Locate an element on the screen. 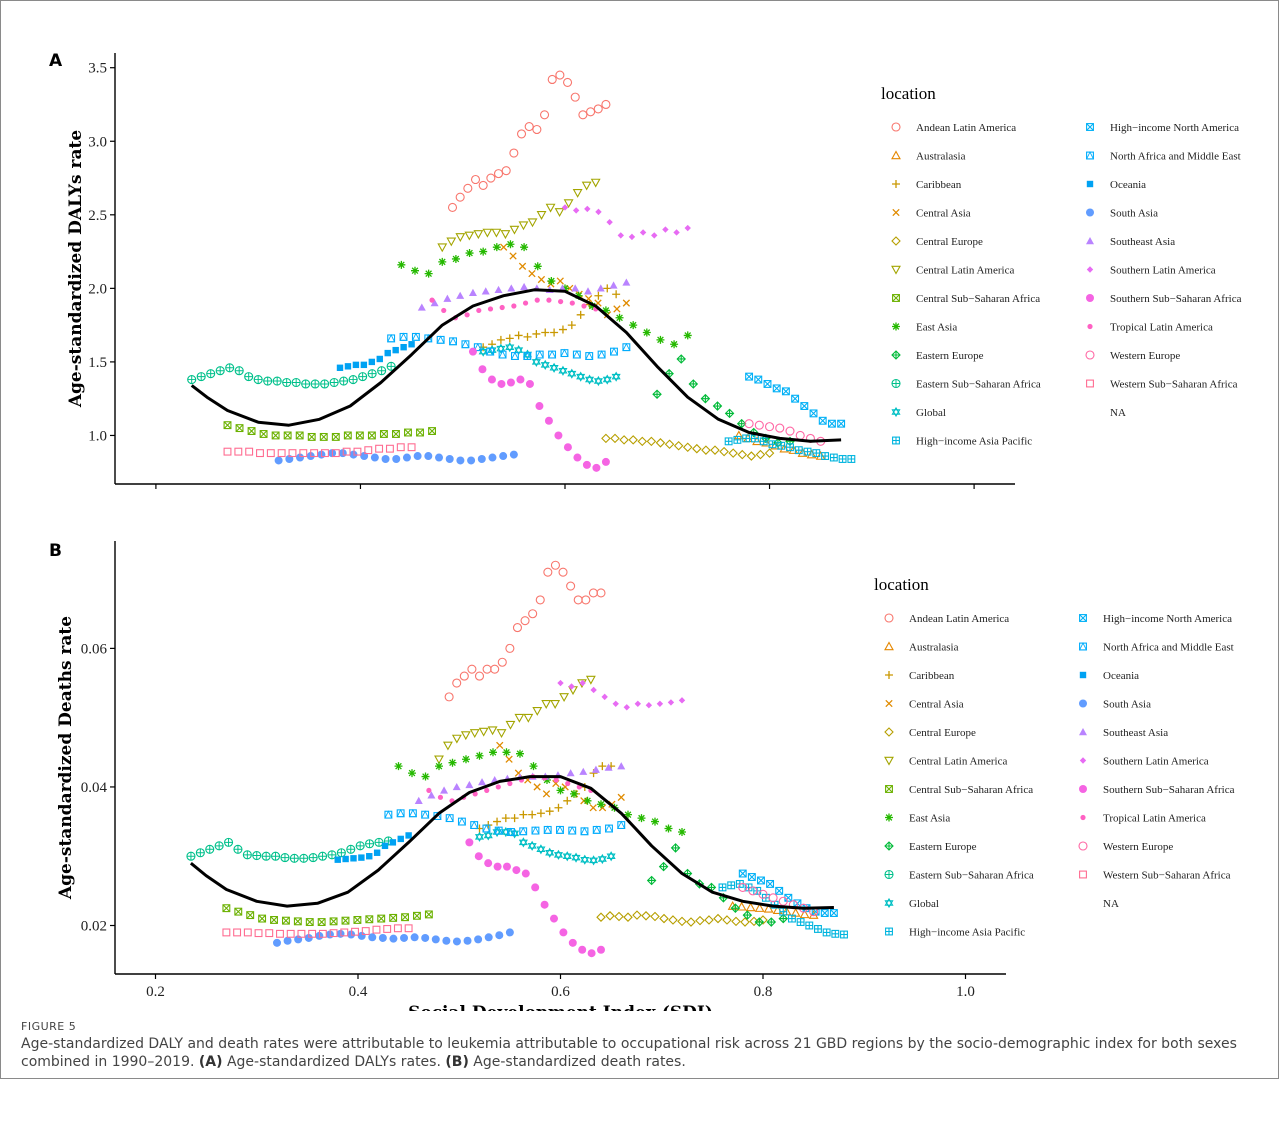 The width and height of the screenshot is (1281, 1133). legend-item-western-sub-saharan-africa: Western Sub−Saharan Africa is located at coordinates (1155, 876).